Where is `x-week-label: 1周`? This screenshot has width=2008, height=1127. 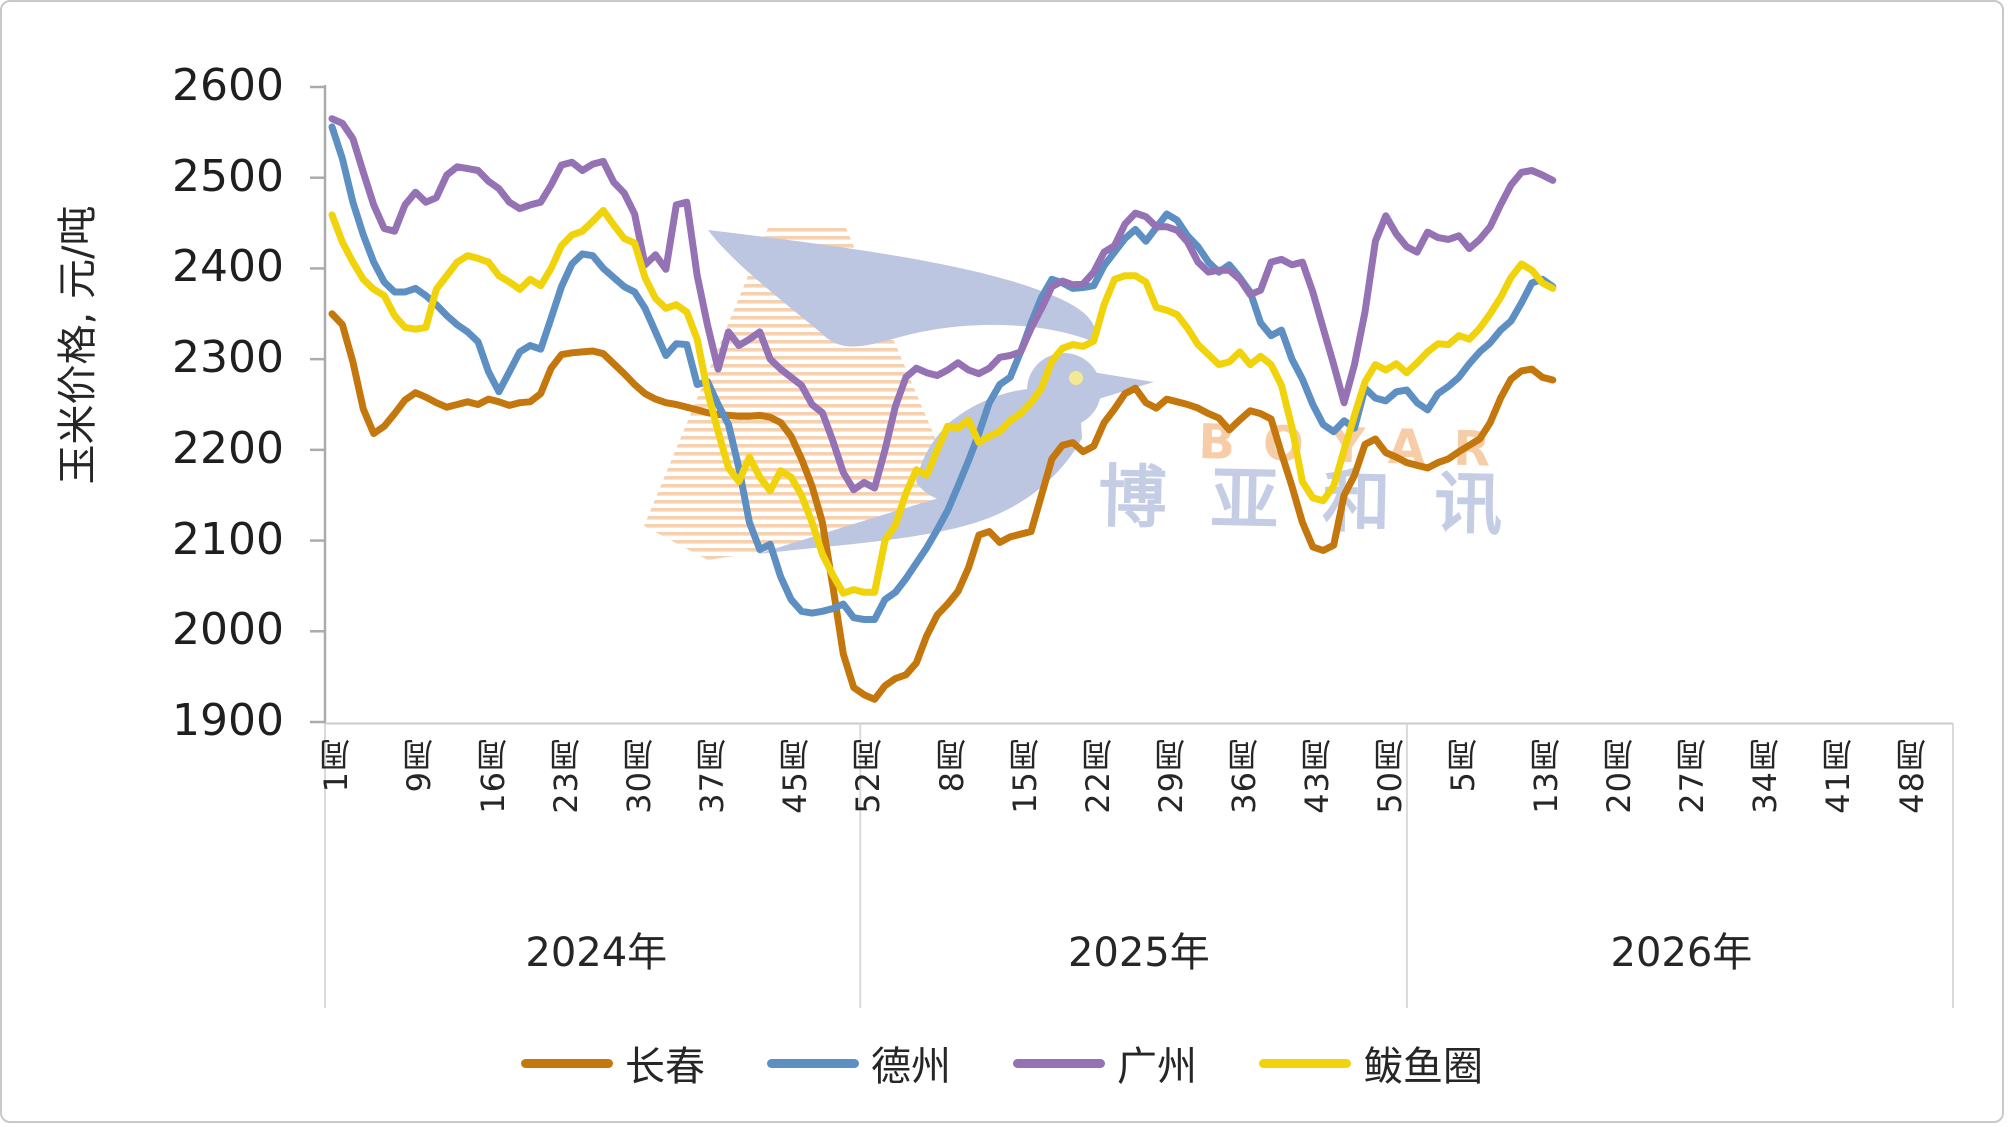
x-week-label: 1周 is located at coordinates (336, 765).